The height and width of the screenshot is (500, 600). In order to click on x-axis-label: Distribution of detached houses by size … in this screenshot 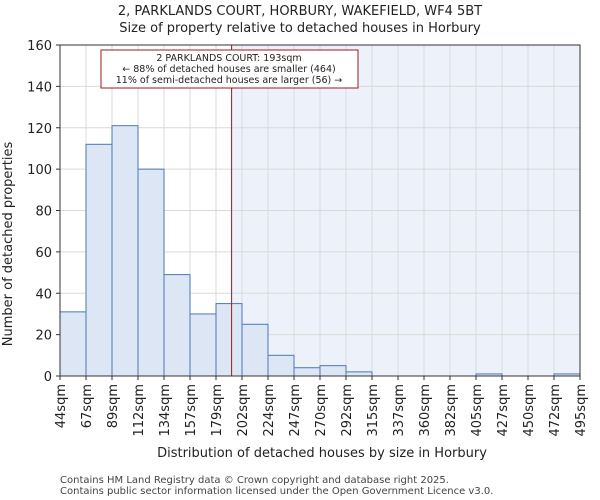, I will do `click(322, 453)`.